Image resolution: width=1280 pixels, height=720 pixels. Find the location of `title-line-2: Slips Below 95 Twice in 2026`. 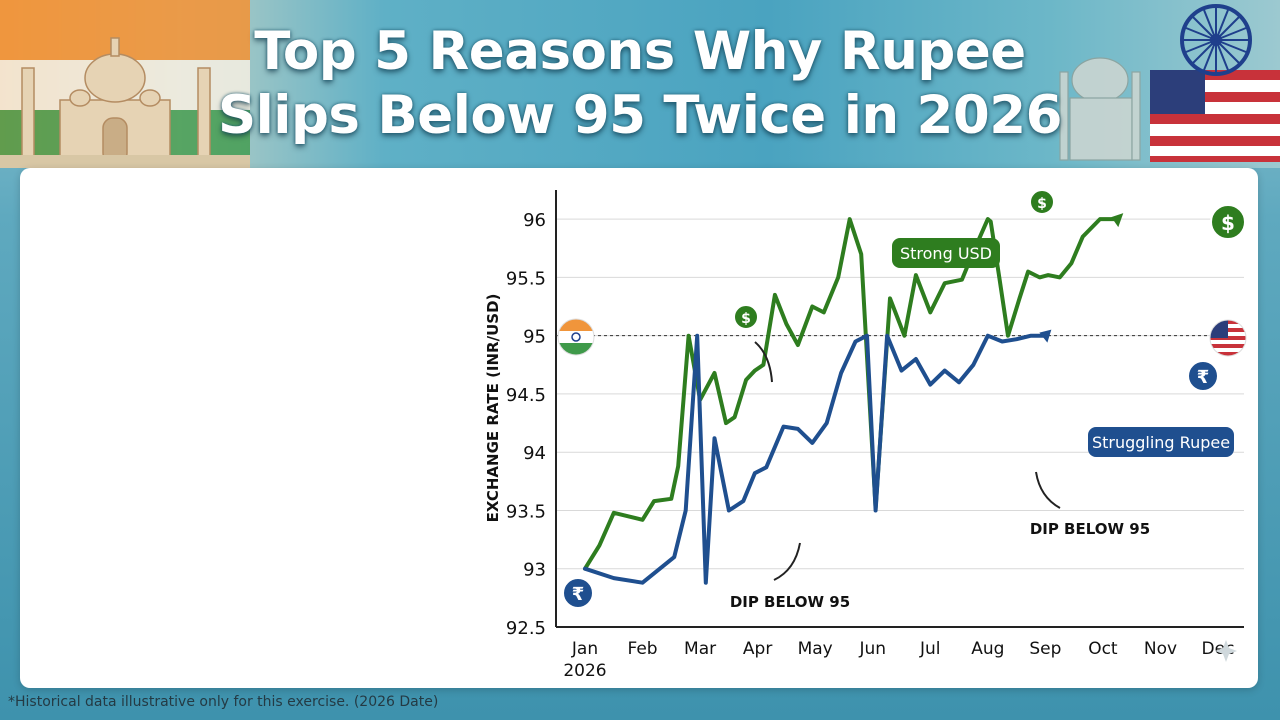

title-line-2: Slips Below 95 Twice in 2026 is located at coordinates (640, 115).